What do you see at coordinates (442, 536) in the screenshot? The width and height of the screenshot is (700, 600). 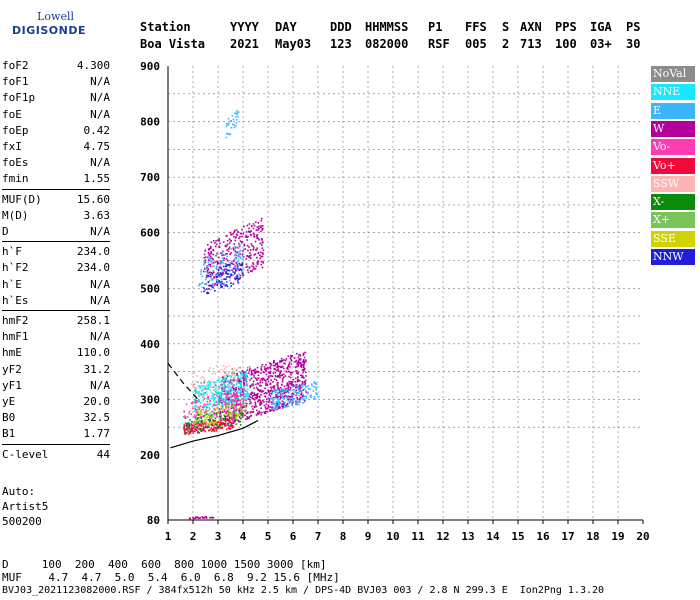 I see `x-tick-label: 12` at bounding box center [442, 536].